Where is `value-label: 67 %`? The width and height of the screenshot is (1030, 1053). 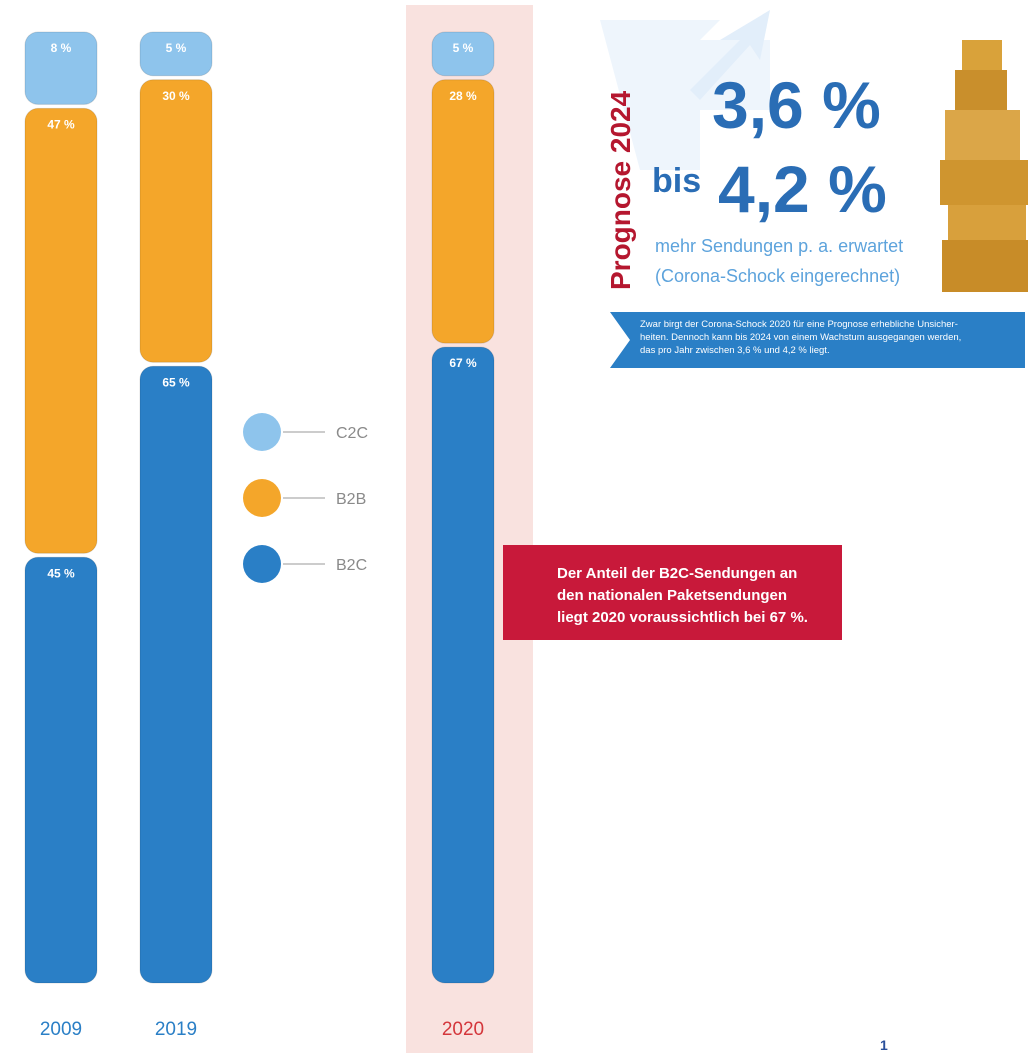 value-label: 67 % is located at coordinates (463, 363).